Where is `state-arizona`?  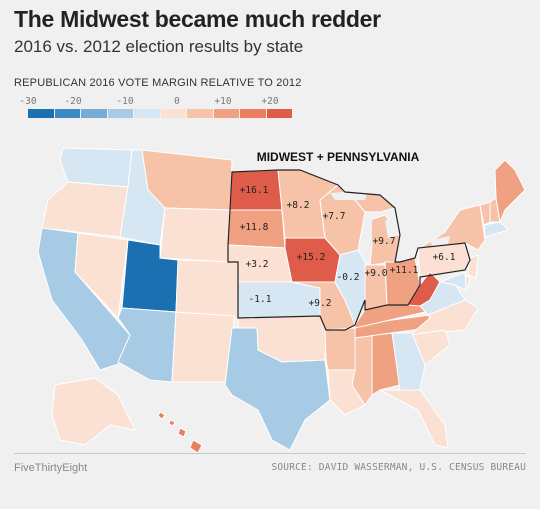
state-arizona is located at coordinates (147, 345).